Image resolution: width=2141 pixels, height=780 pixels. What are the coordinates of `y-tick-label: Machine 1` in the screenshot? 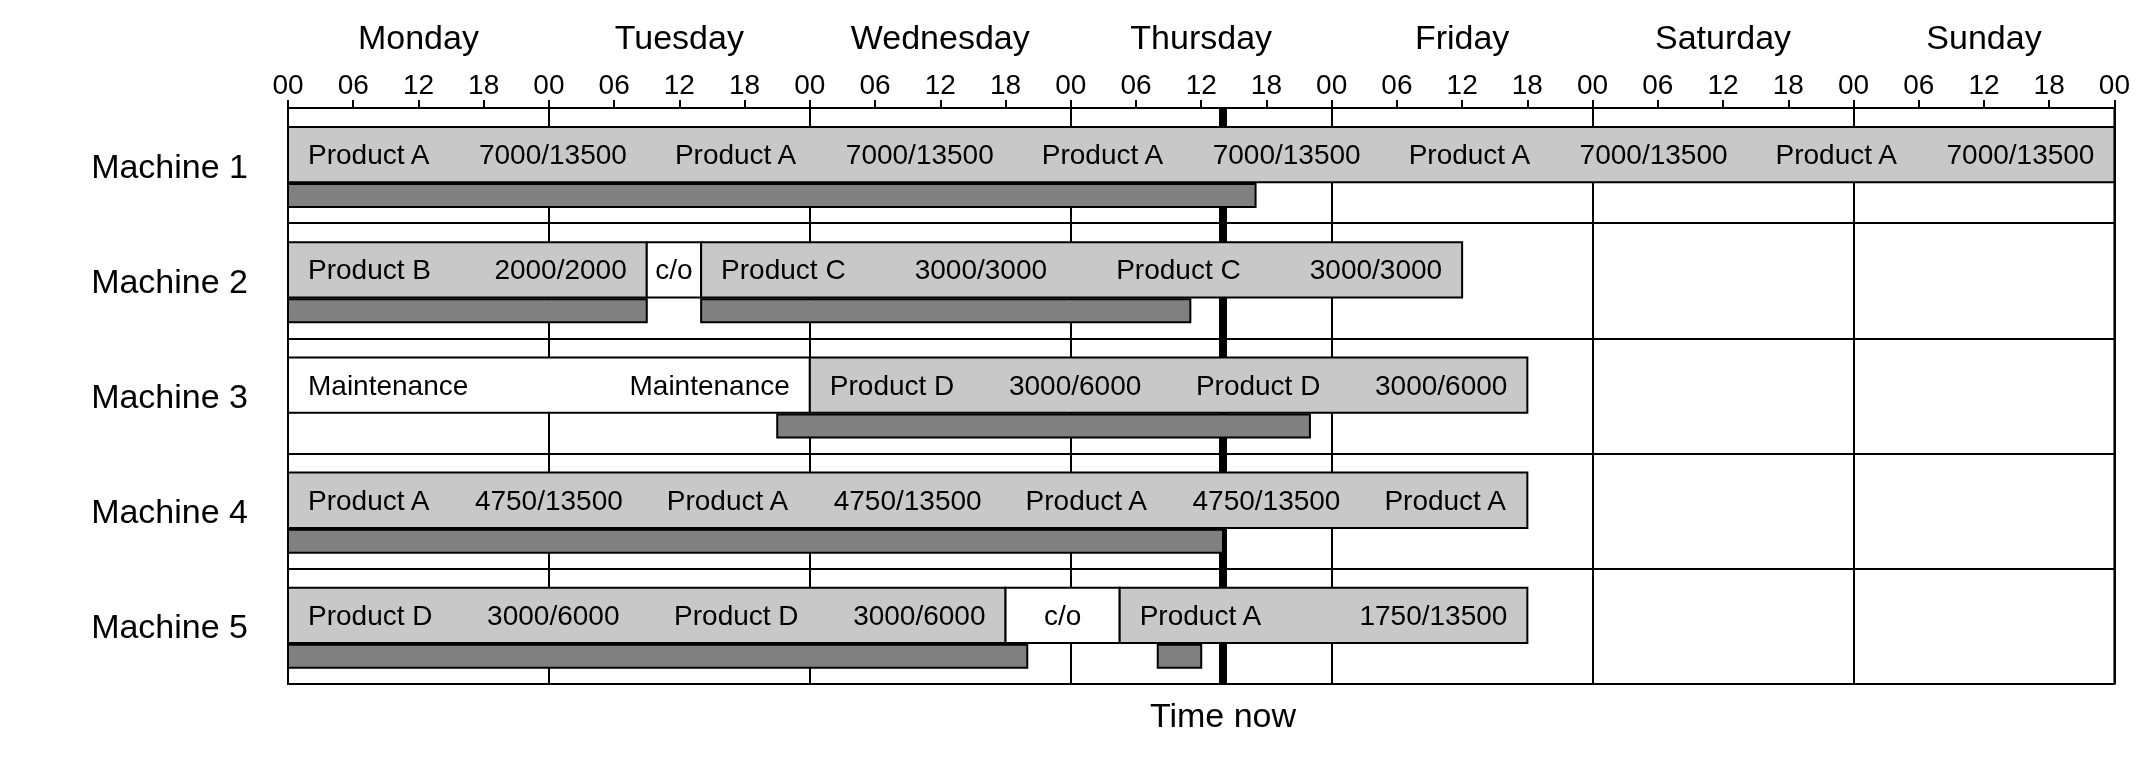 It's located at (169, 165).